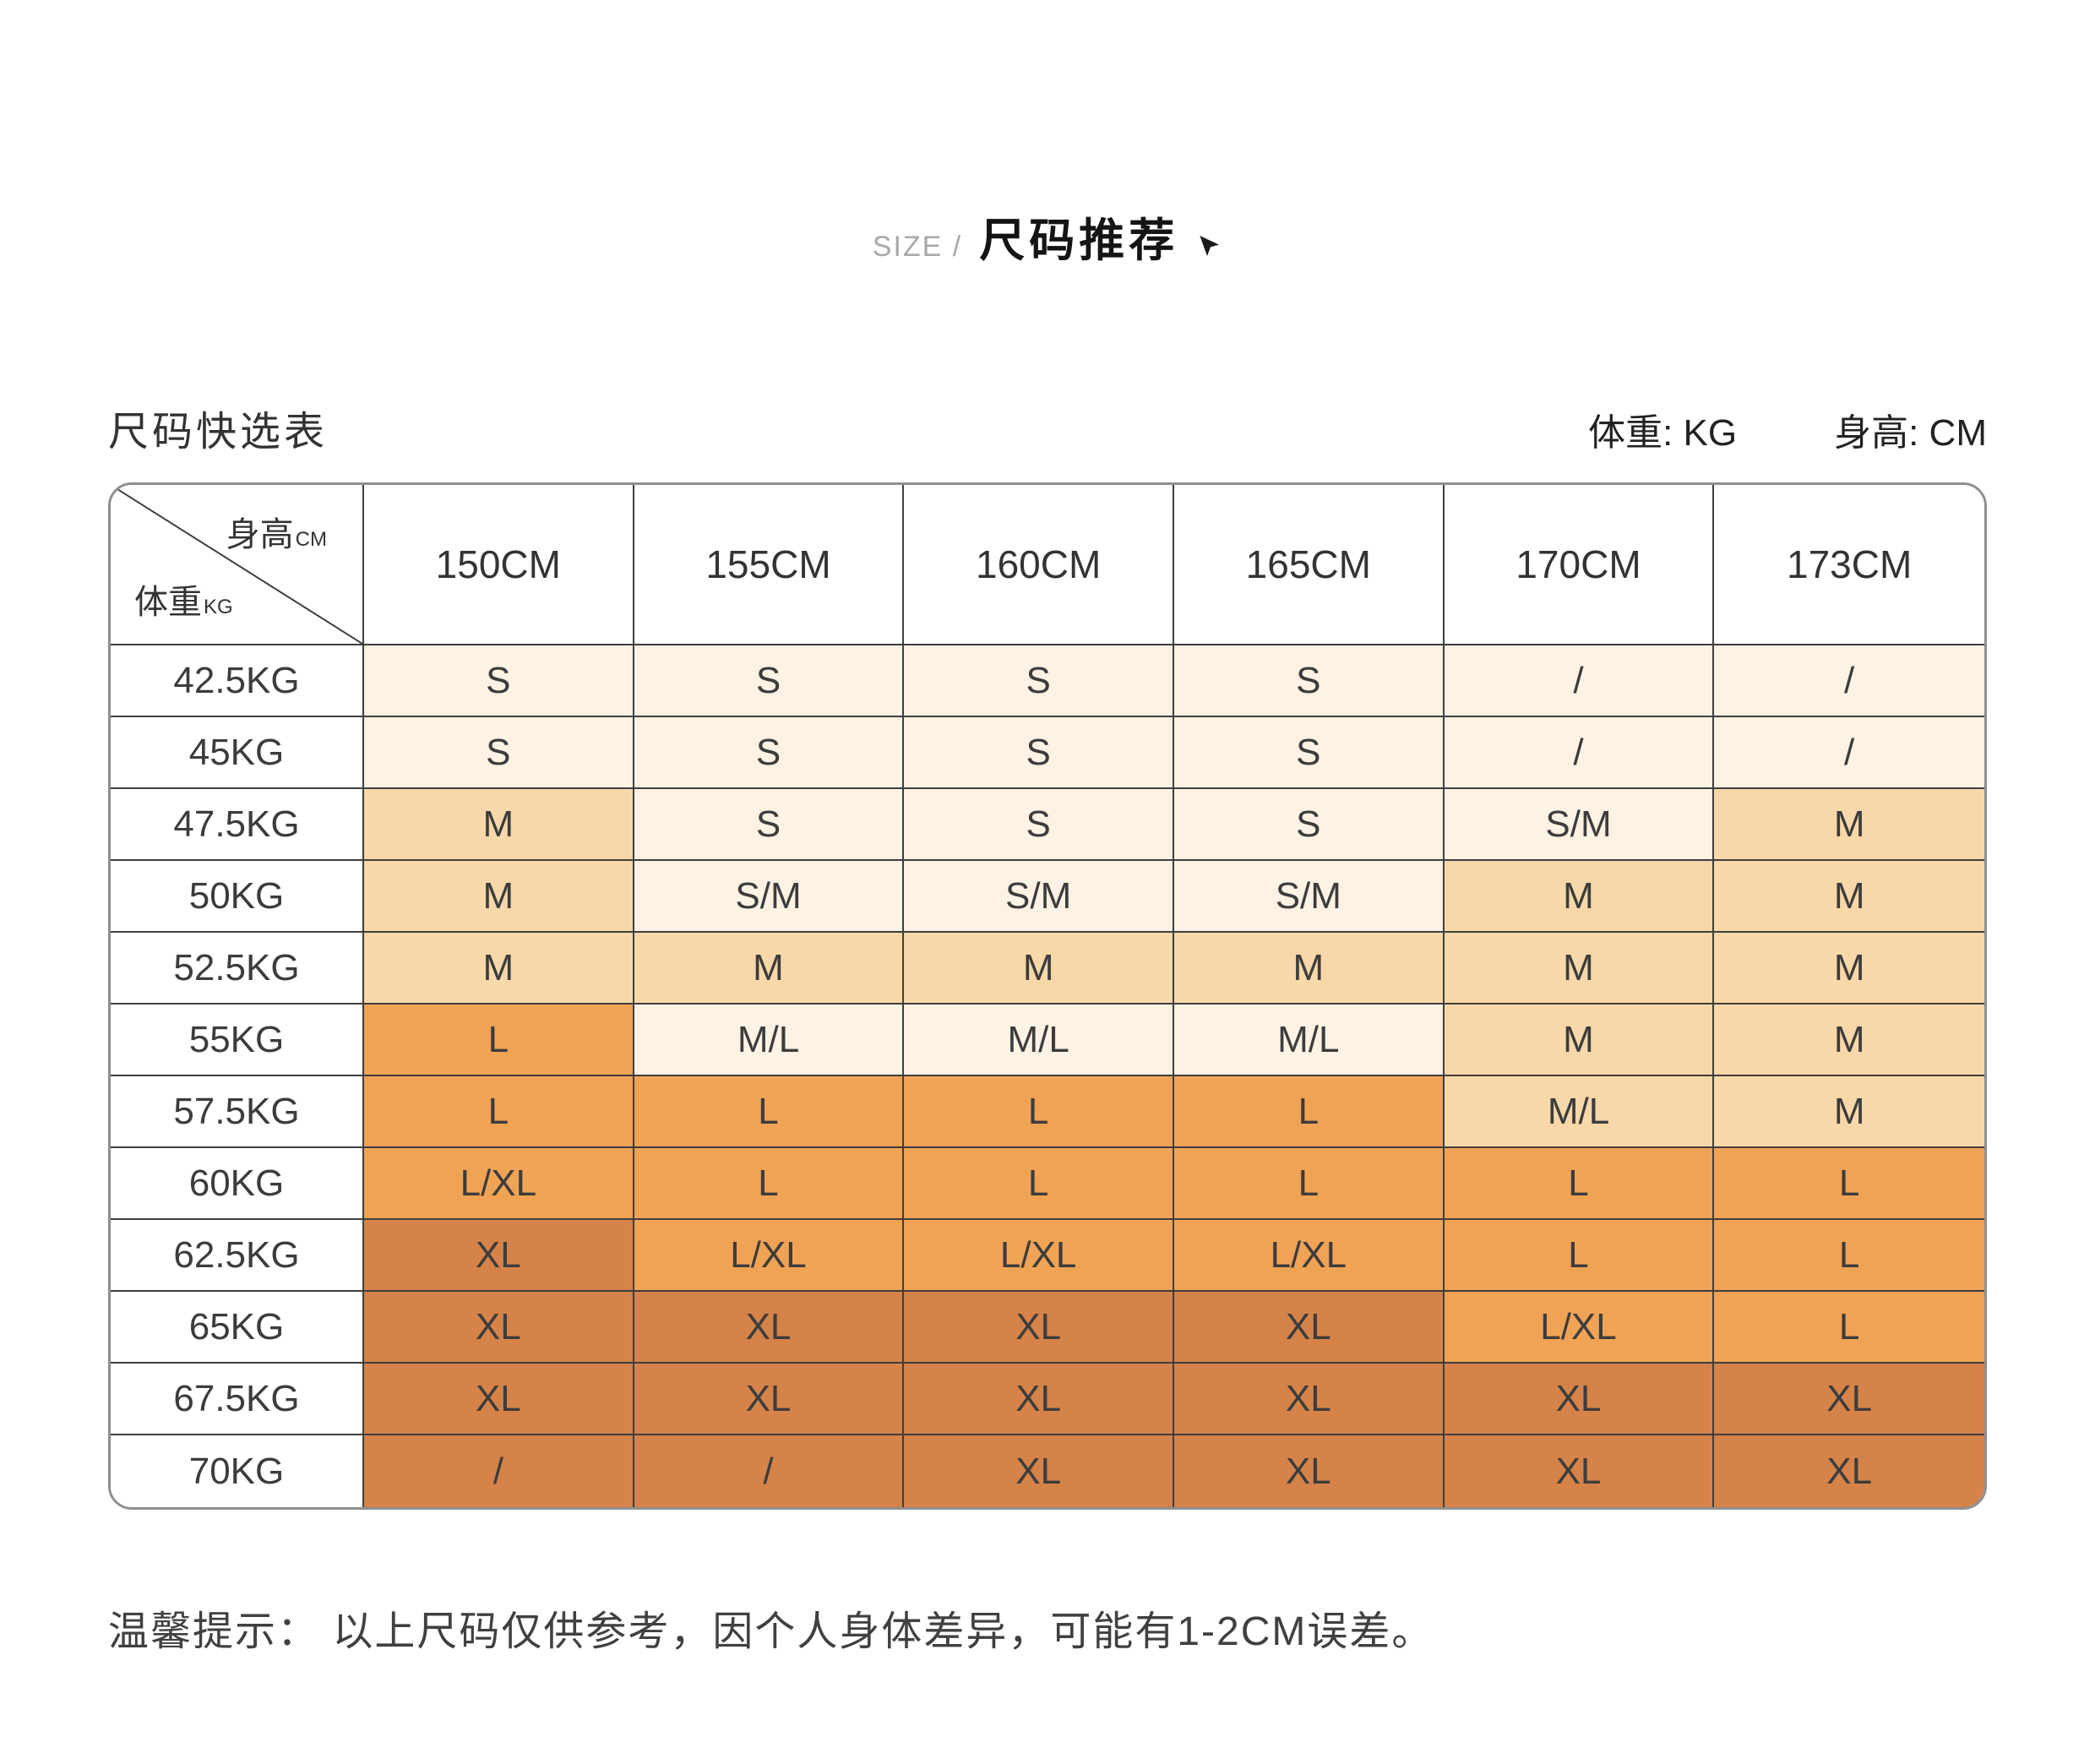  I want to click on table-caption-row: 尺码快选表 体重: KG 身高: CM, so click(1047, 427).